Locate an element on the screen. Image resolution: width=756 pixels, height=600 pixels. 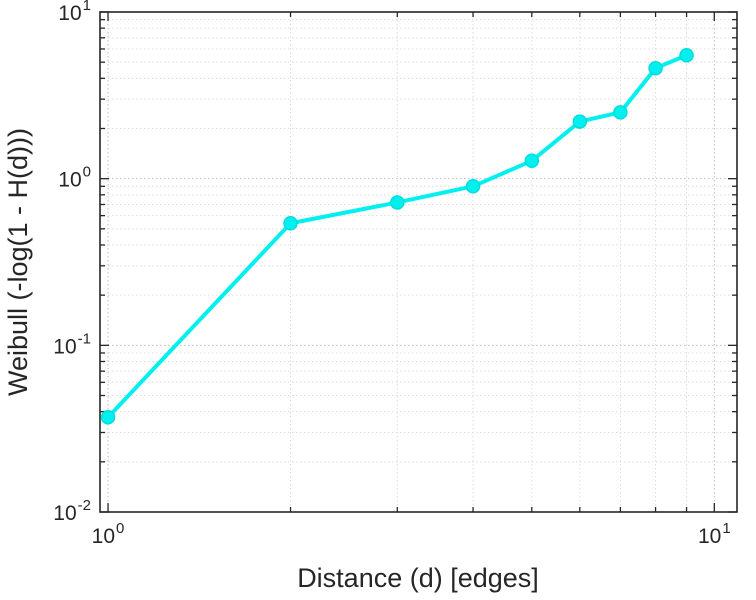
y-tick-label: 10⁻¹ is located at coordinates (72, 344).